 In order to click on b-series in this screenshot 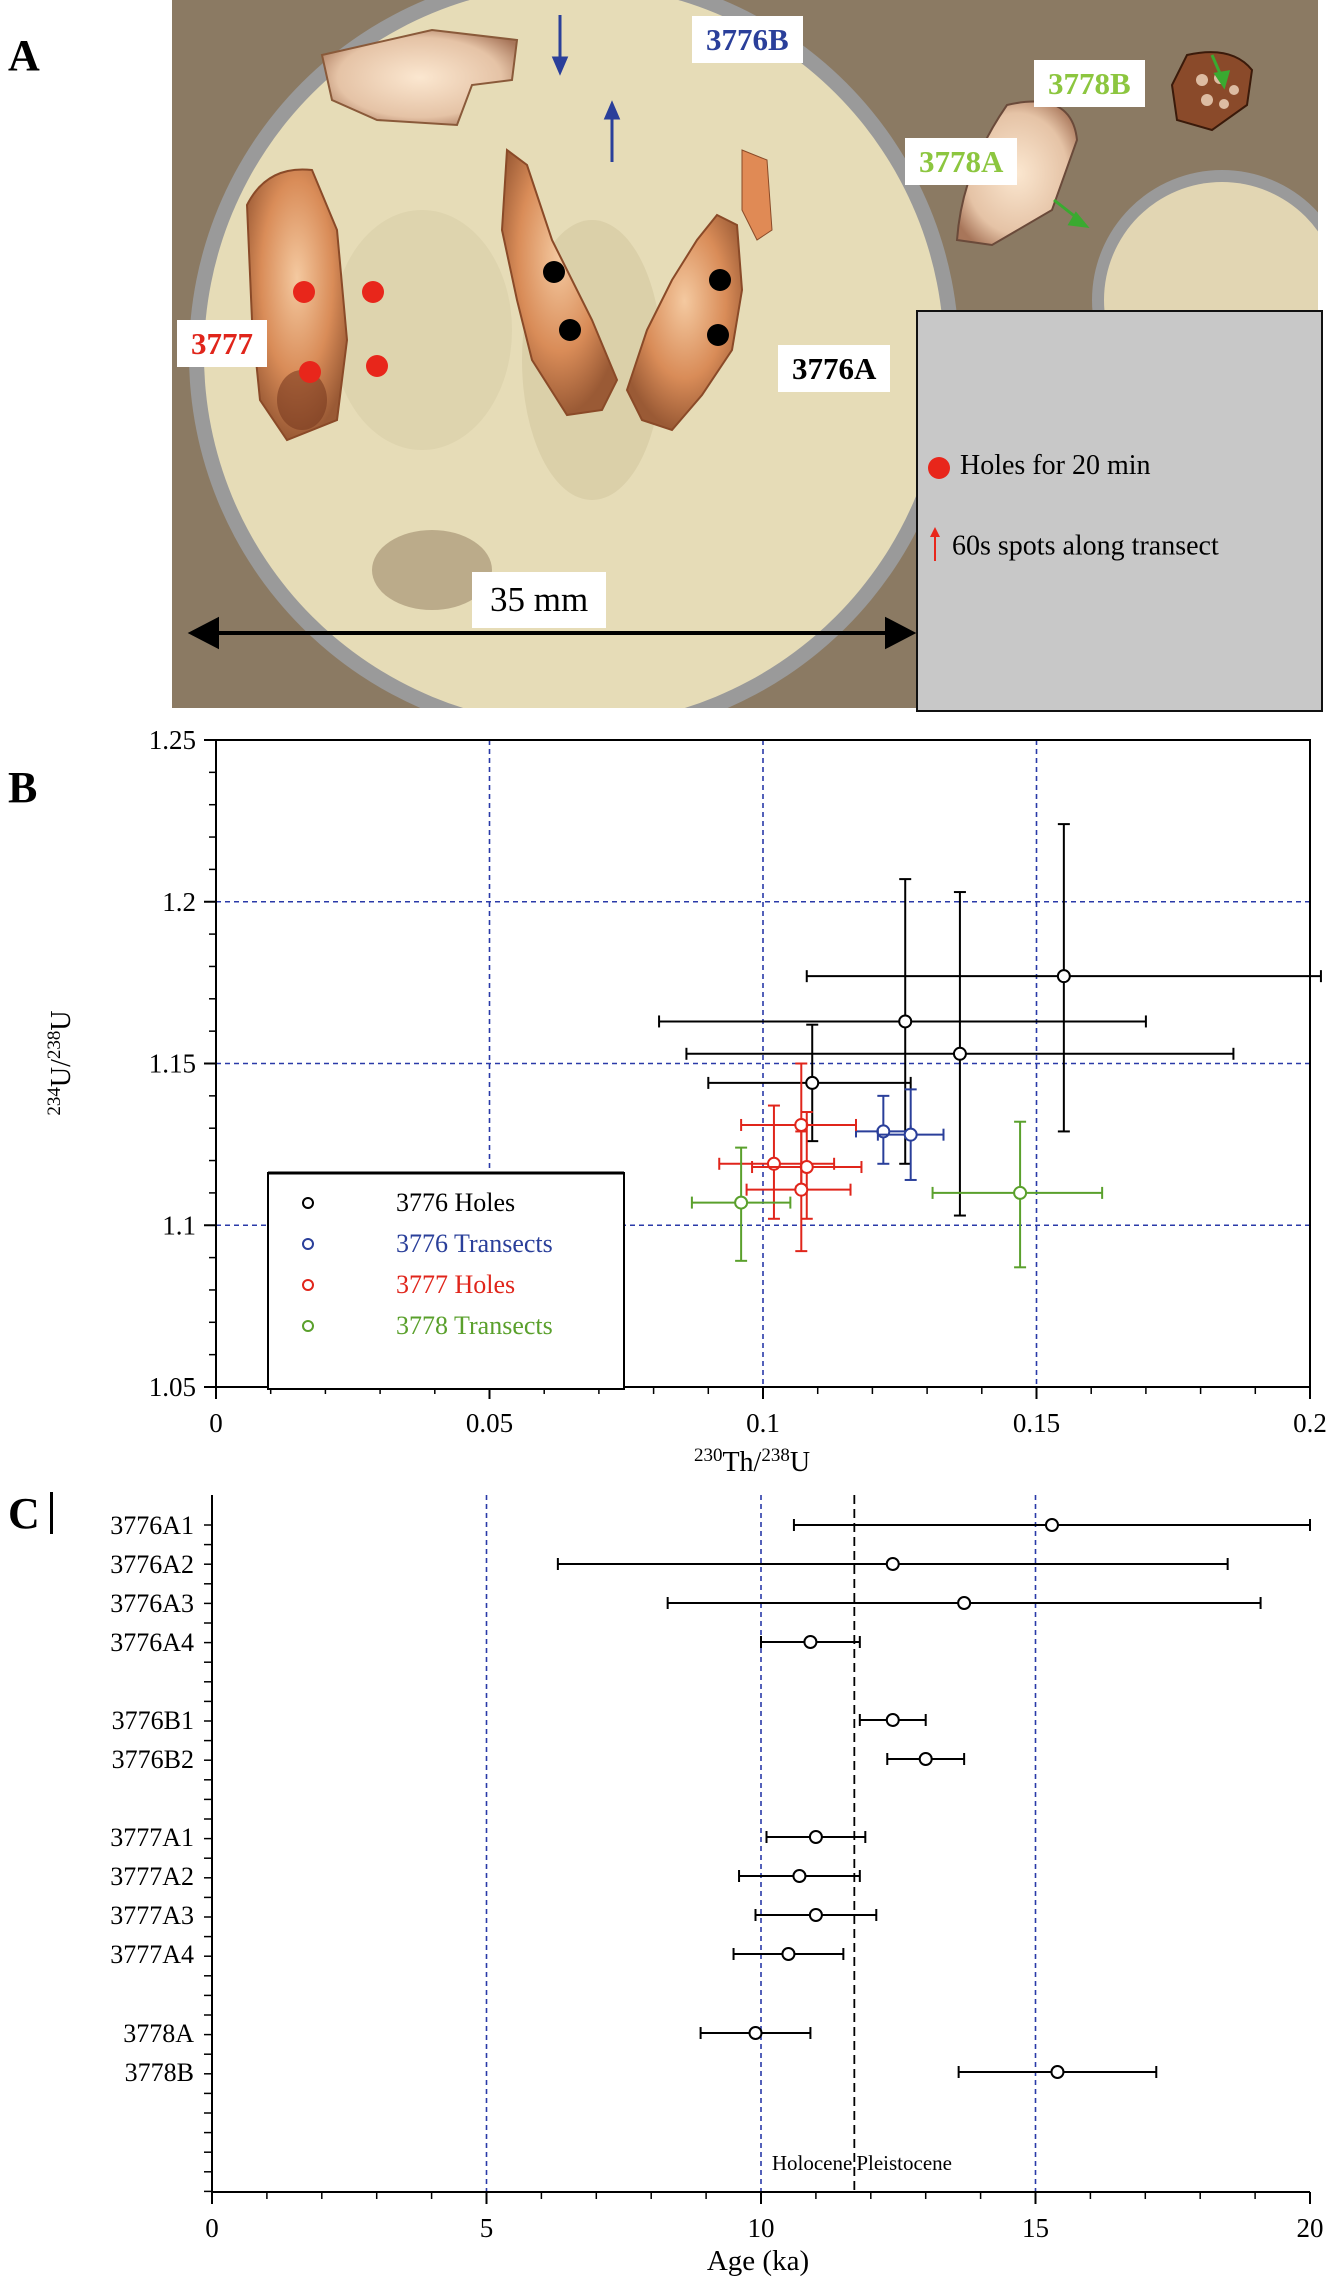, I will do `click(990, 1046)`.